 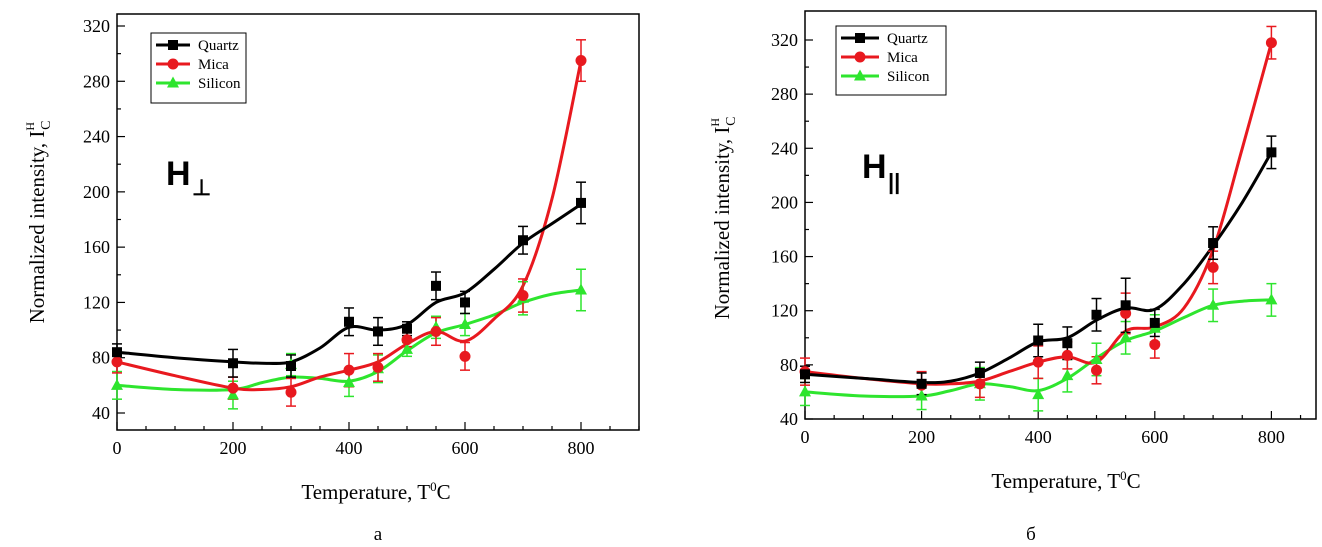 What do you see at coordinates (1134, 481) in the screenshot?
I see `x-axis-title-tail: C` at bounding box center [1134, 481].